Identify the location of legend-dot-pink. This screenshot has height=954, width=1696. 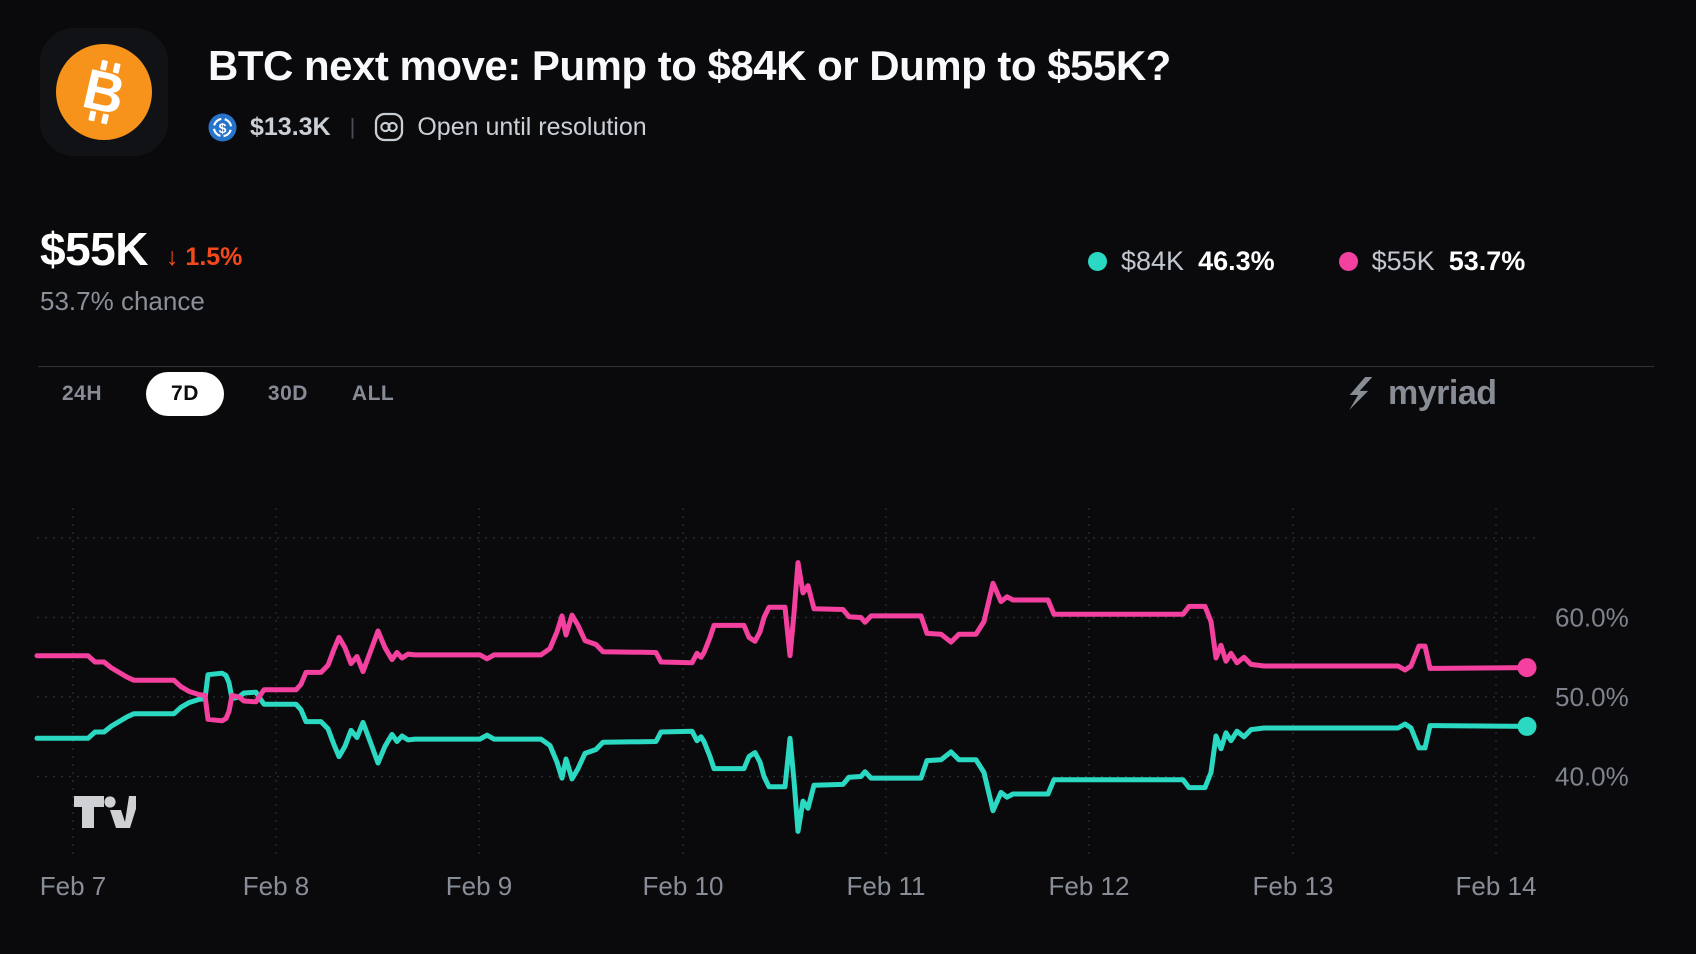
(1348, 261).